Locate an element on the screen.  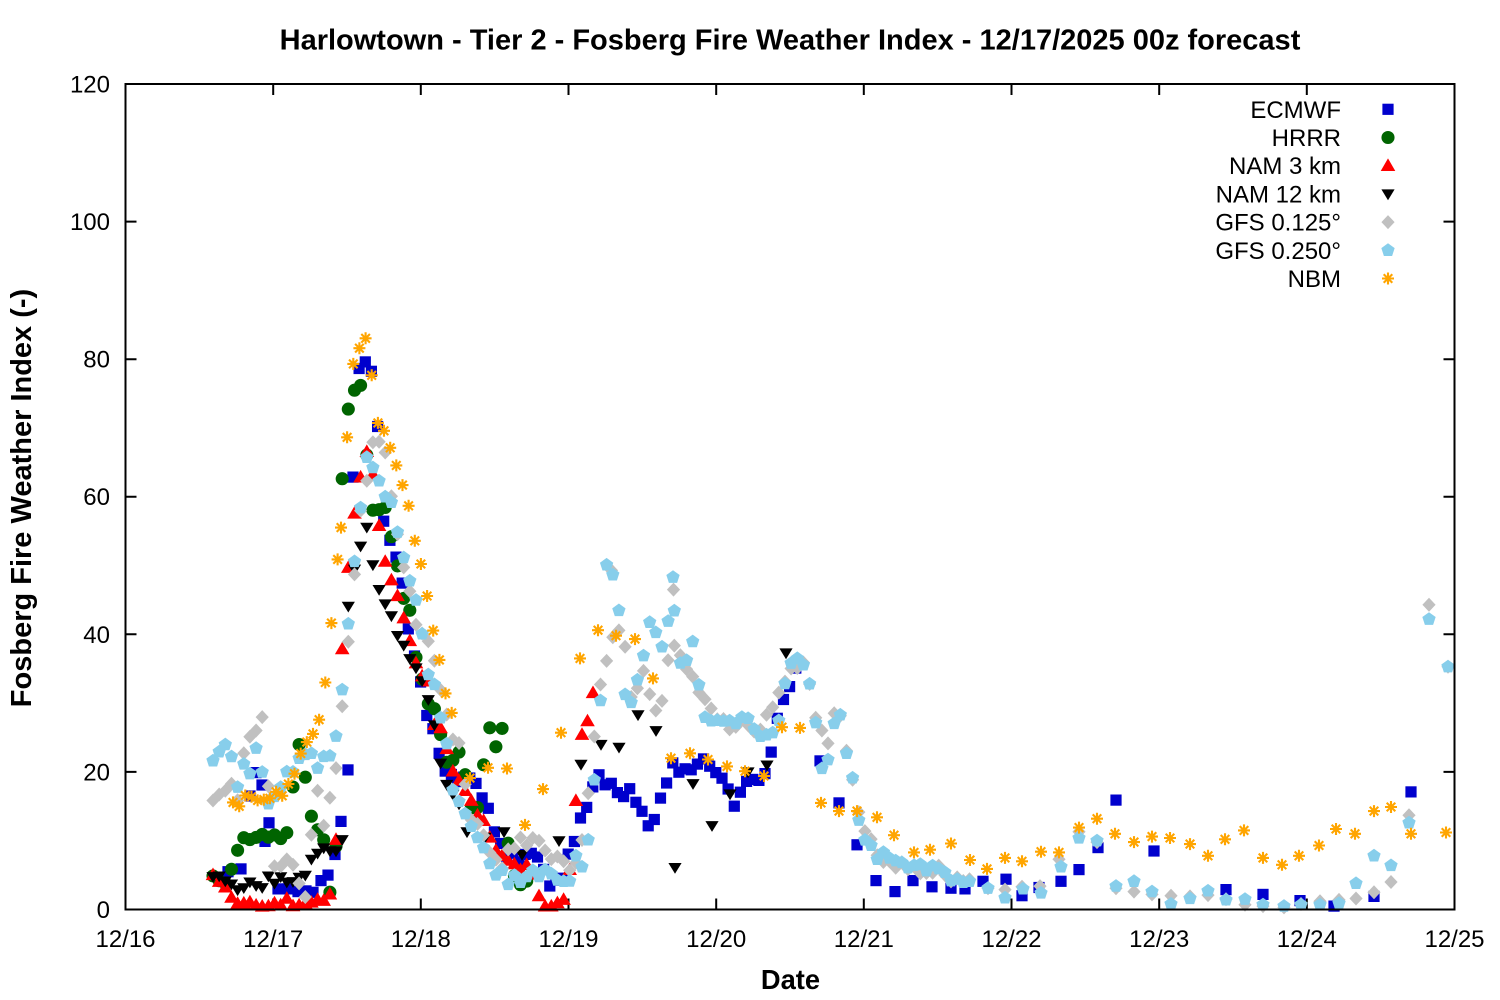
svg-text: 12/19 is located at coordinates (568, 939).